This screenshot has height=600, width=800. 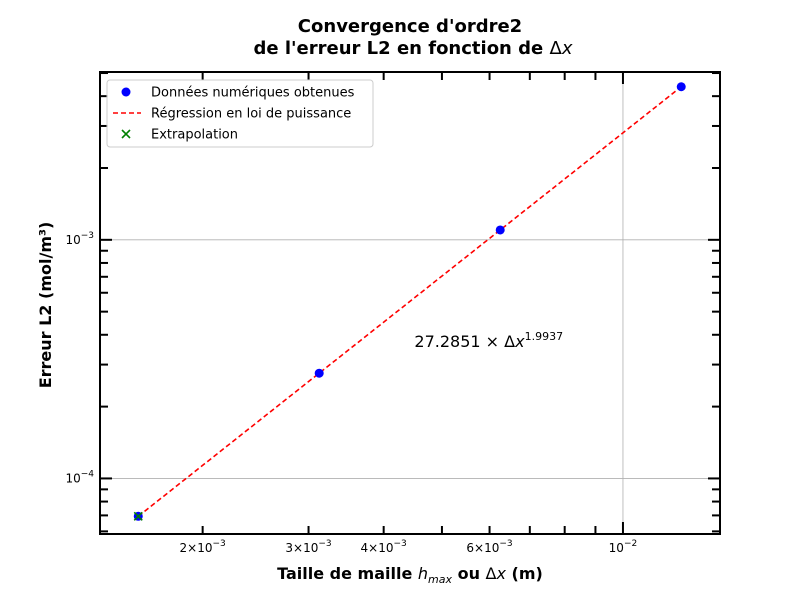 What do you see at coordinates (409, 547) in the screenshot?
I see `x-tick-labels: 2×10⁻³ 3×10⁻³ 4×10⁻³ 6×10⁻³ 10−2` at bounding box center [409, 547].